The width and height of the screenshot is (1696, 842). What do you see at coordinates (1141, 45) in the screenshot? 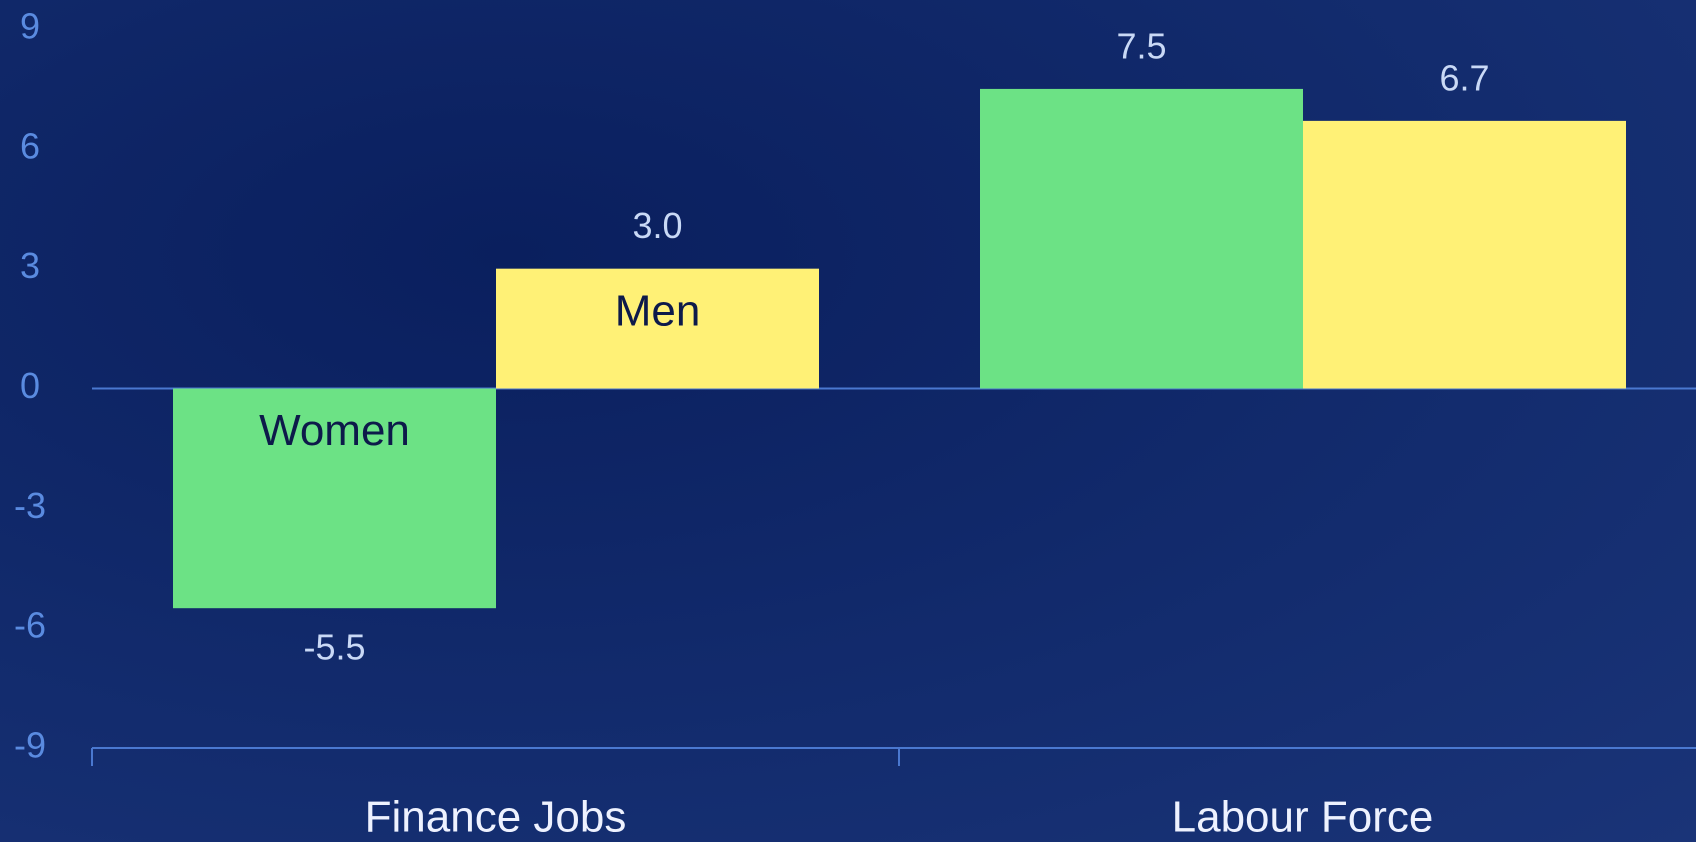
I see `value-label: 7.5` at bounding box center [1141, 45].